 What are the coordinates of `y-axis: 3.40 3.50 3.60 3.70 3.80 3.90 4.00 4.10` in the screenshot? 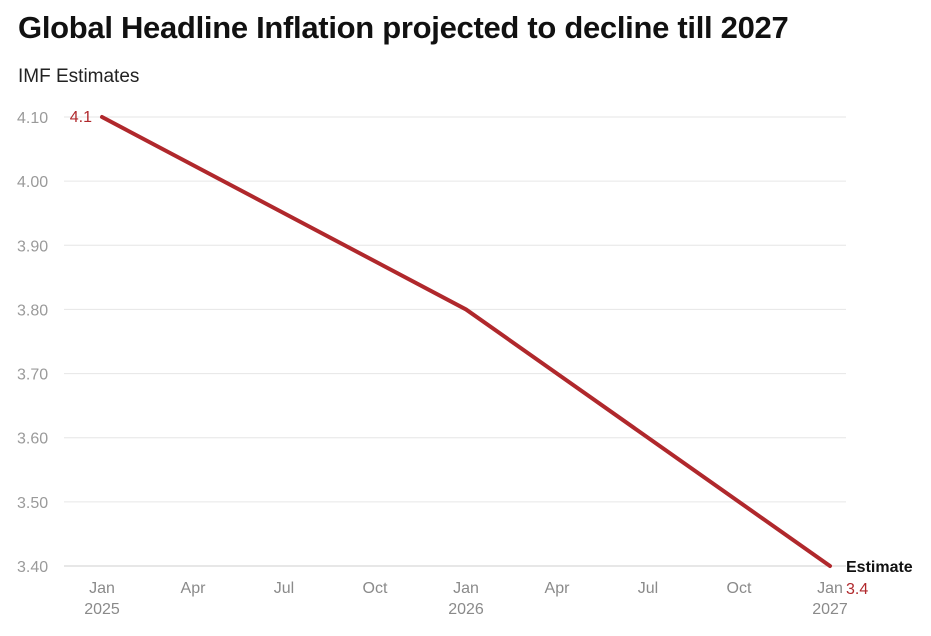 It's located at (32, 343).